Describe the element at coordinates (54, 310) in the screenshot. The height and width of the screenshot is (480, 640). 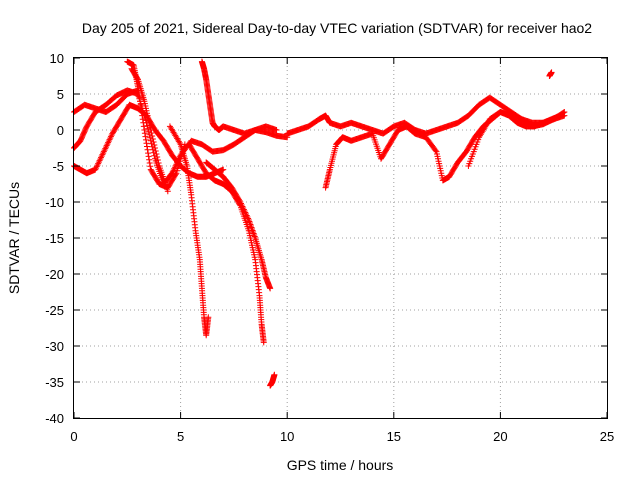
I see `y-tick-label: -25` at that location.